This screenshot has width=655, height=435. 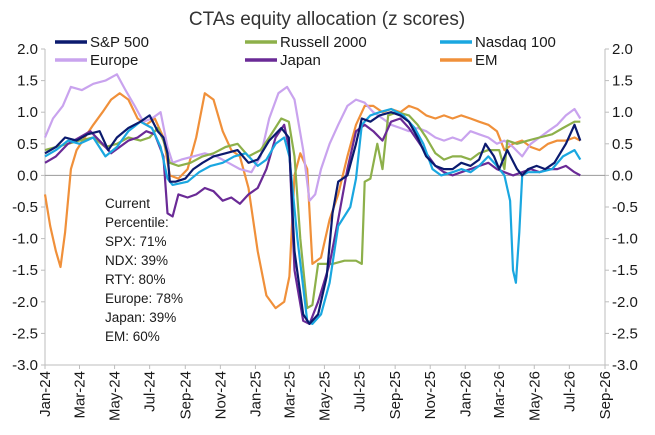 I want to click on y-tick-label-right: 0.0, so click(x=622, y=175).